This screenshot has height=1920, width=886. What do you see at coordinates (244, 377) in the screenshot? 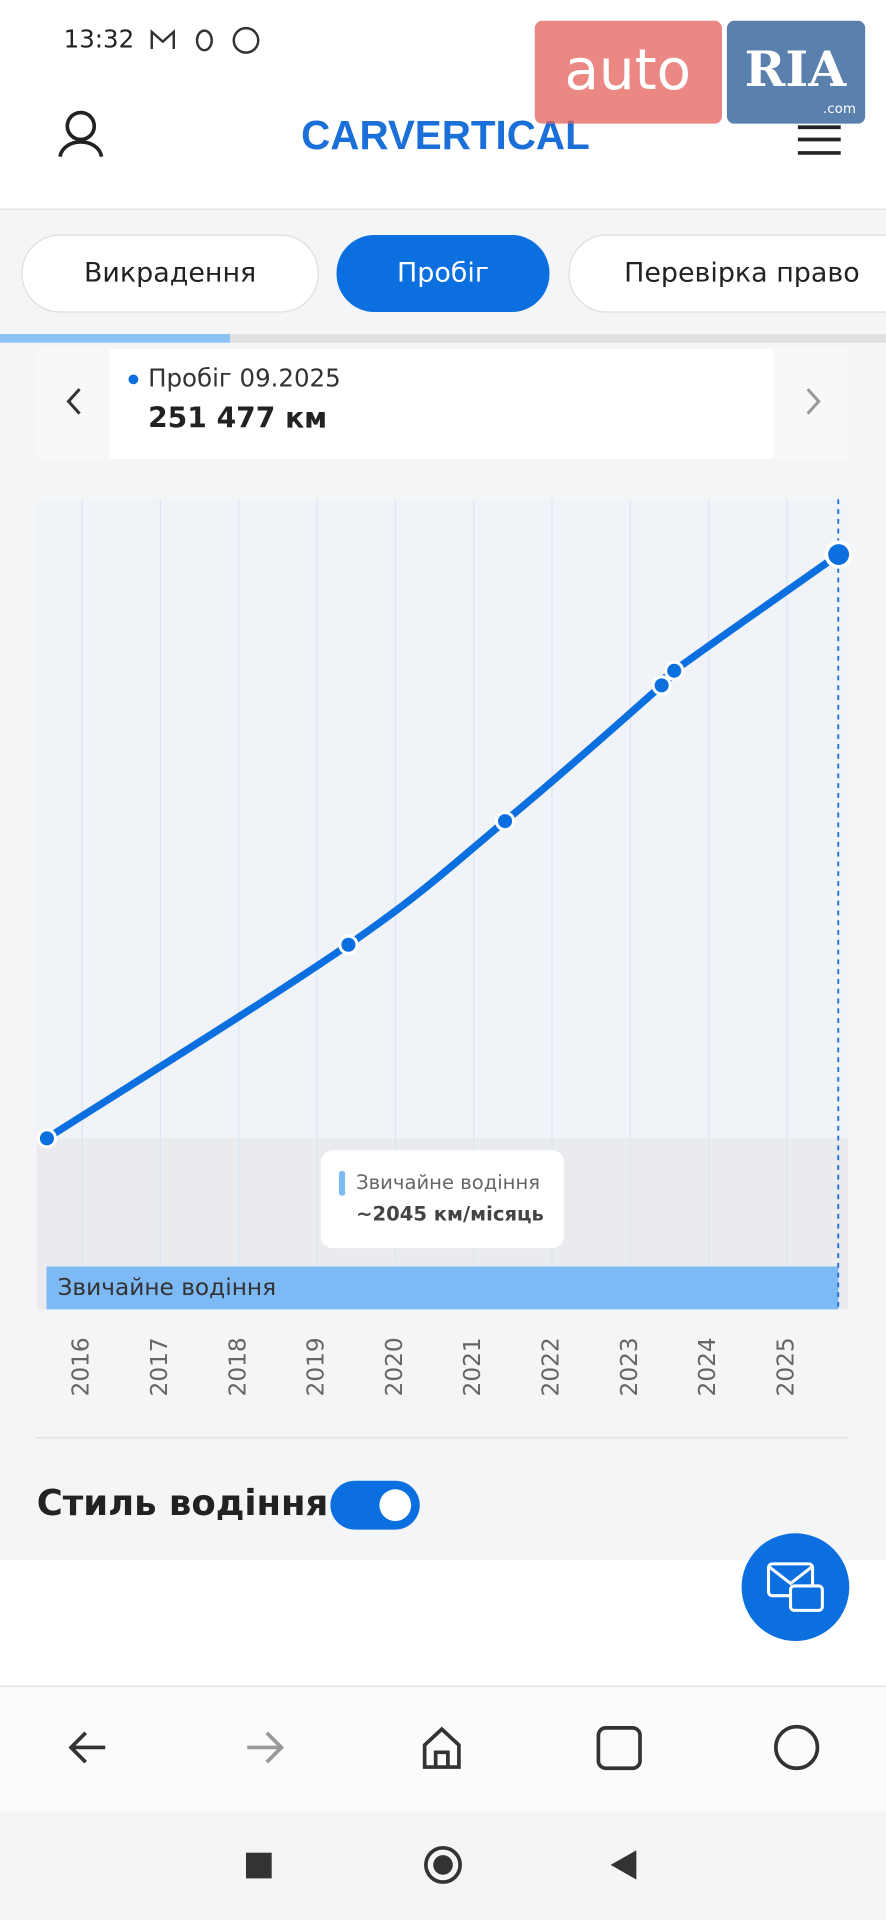
I see `card-label: Пробіг 09.2025` at bounding box center [244, 377].